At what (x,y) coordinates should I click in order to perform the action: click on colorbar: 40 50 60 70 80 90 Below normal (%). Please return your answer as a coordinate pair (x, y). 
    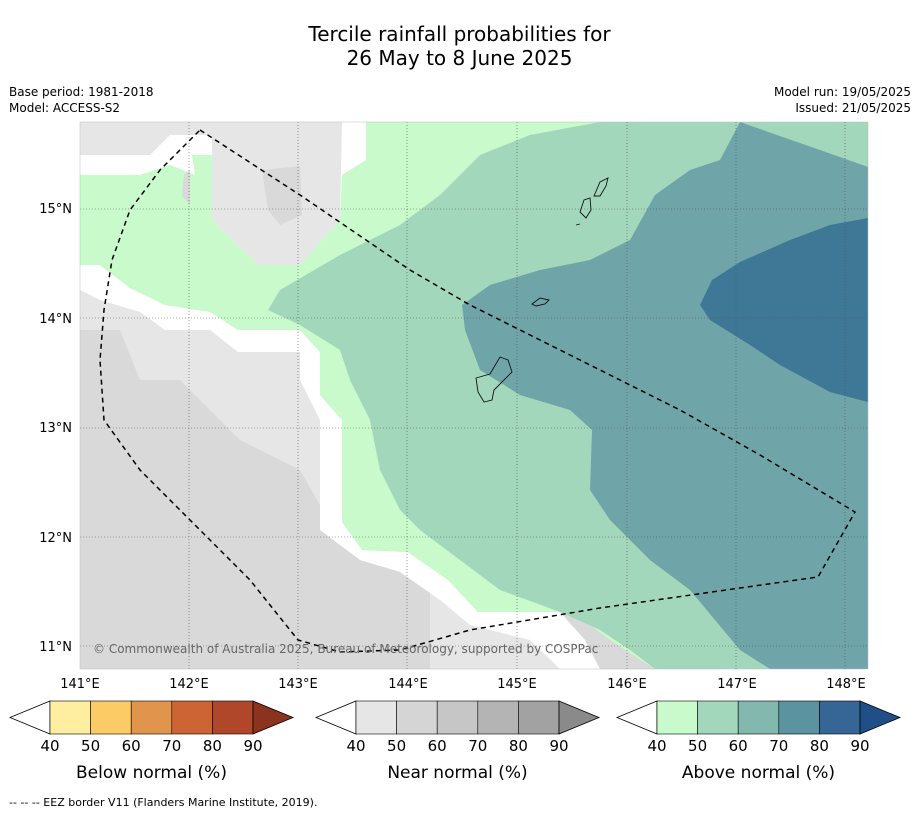
    Looking at the image, I should click on (151, 741).